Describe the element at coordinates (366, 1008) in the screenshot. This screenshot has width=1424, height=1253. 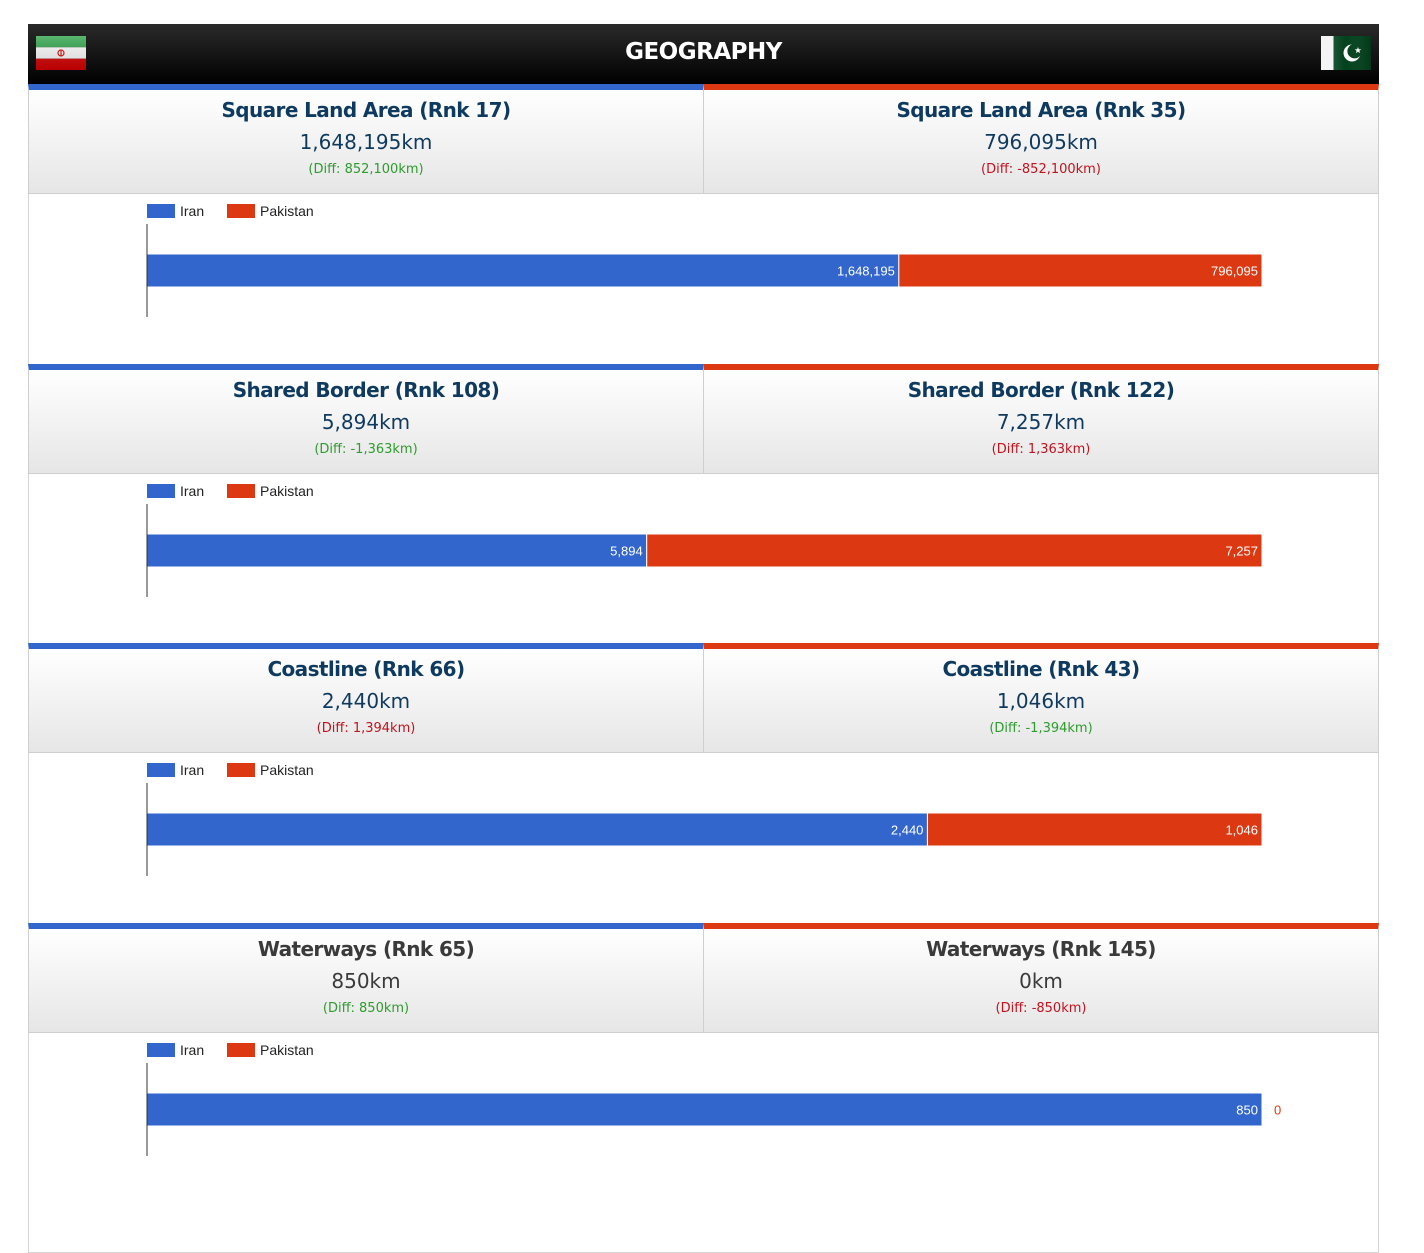
I see `stat-diff: (Diff: 850km)` at that location.